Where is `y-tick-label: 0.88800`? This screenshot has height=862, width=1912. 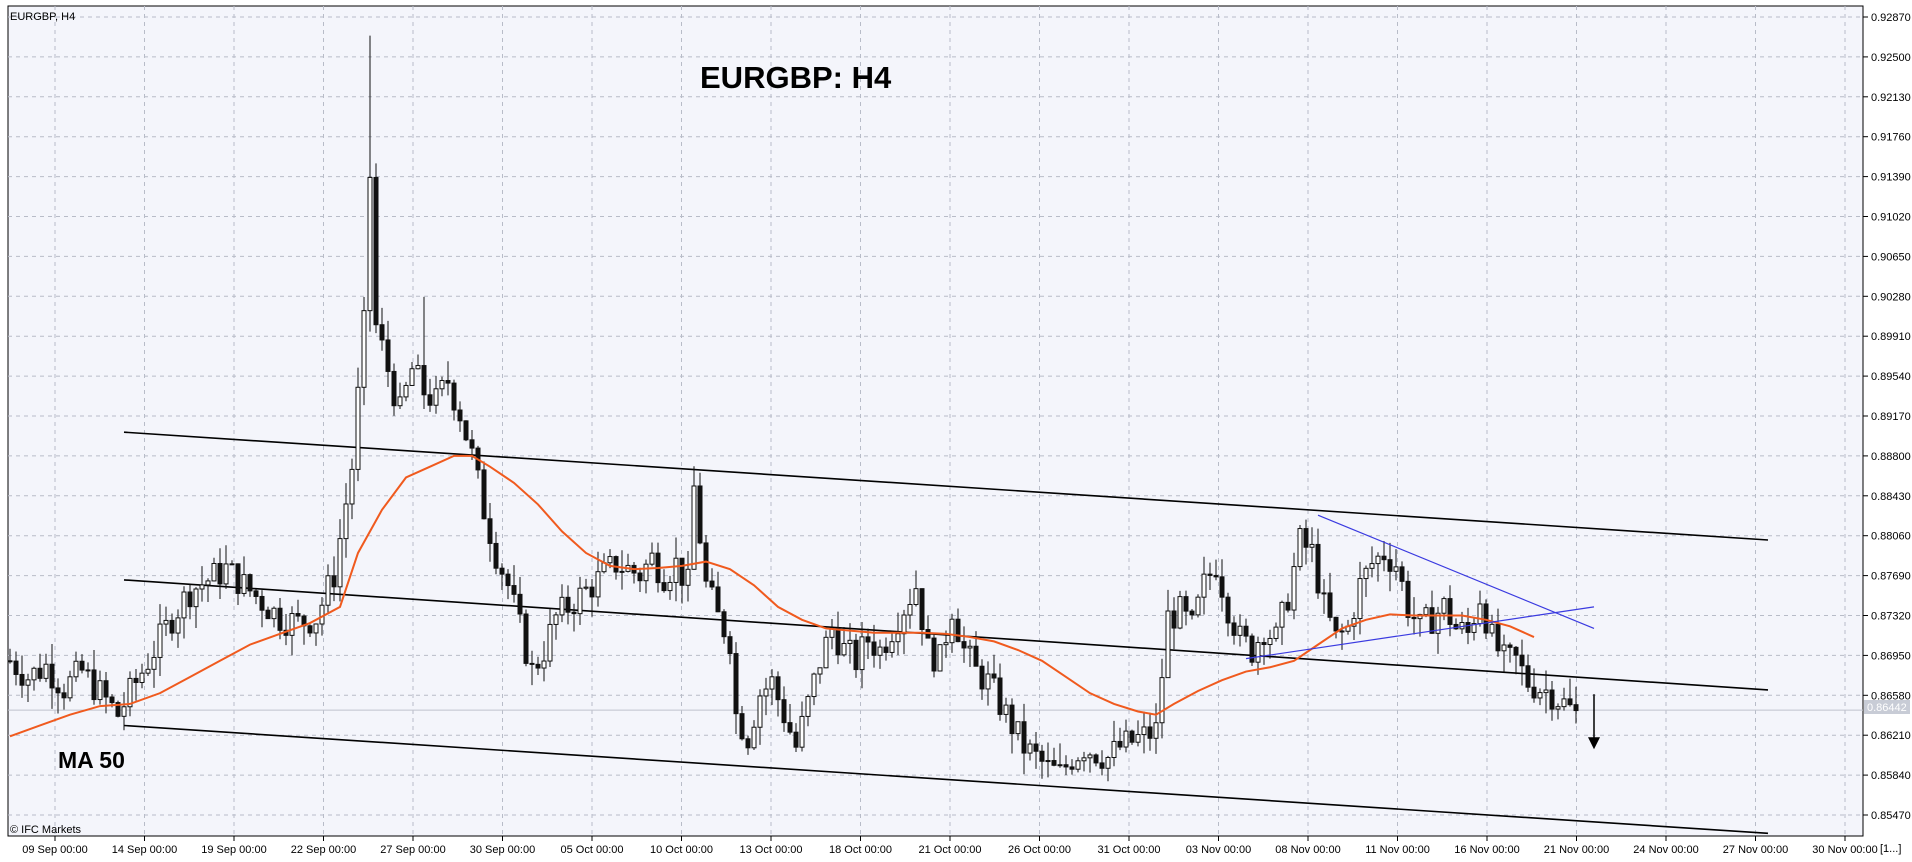
y-tick-label: 0.88800 is located at coordinates (1891, 457).